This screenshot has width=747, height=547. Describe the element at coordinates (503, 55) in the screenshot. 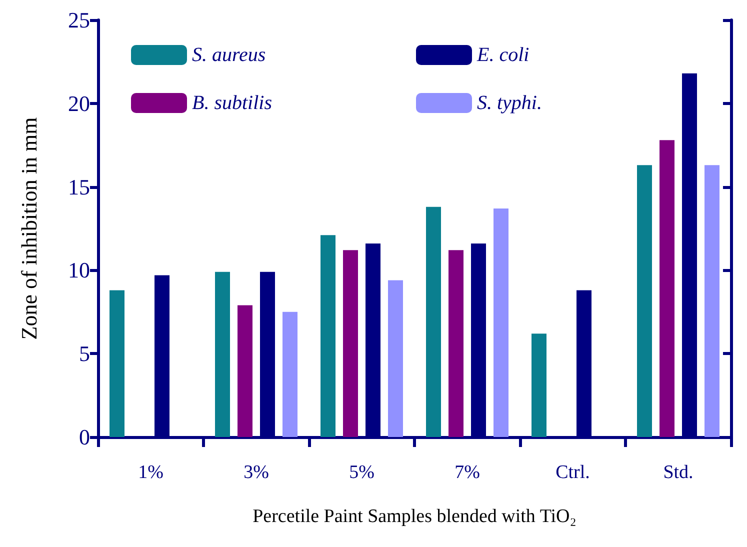

I see `legend-label: E. coli` at that location.